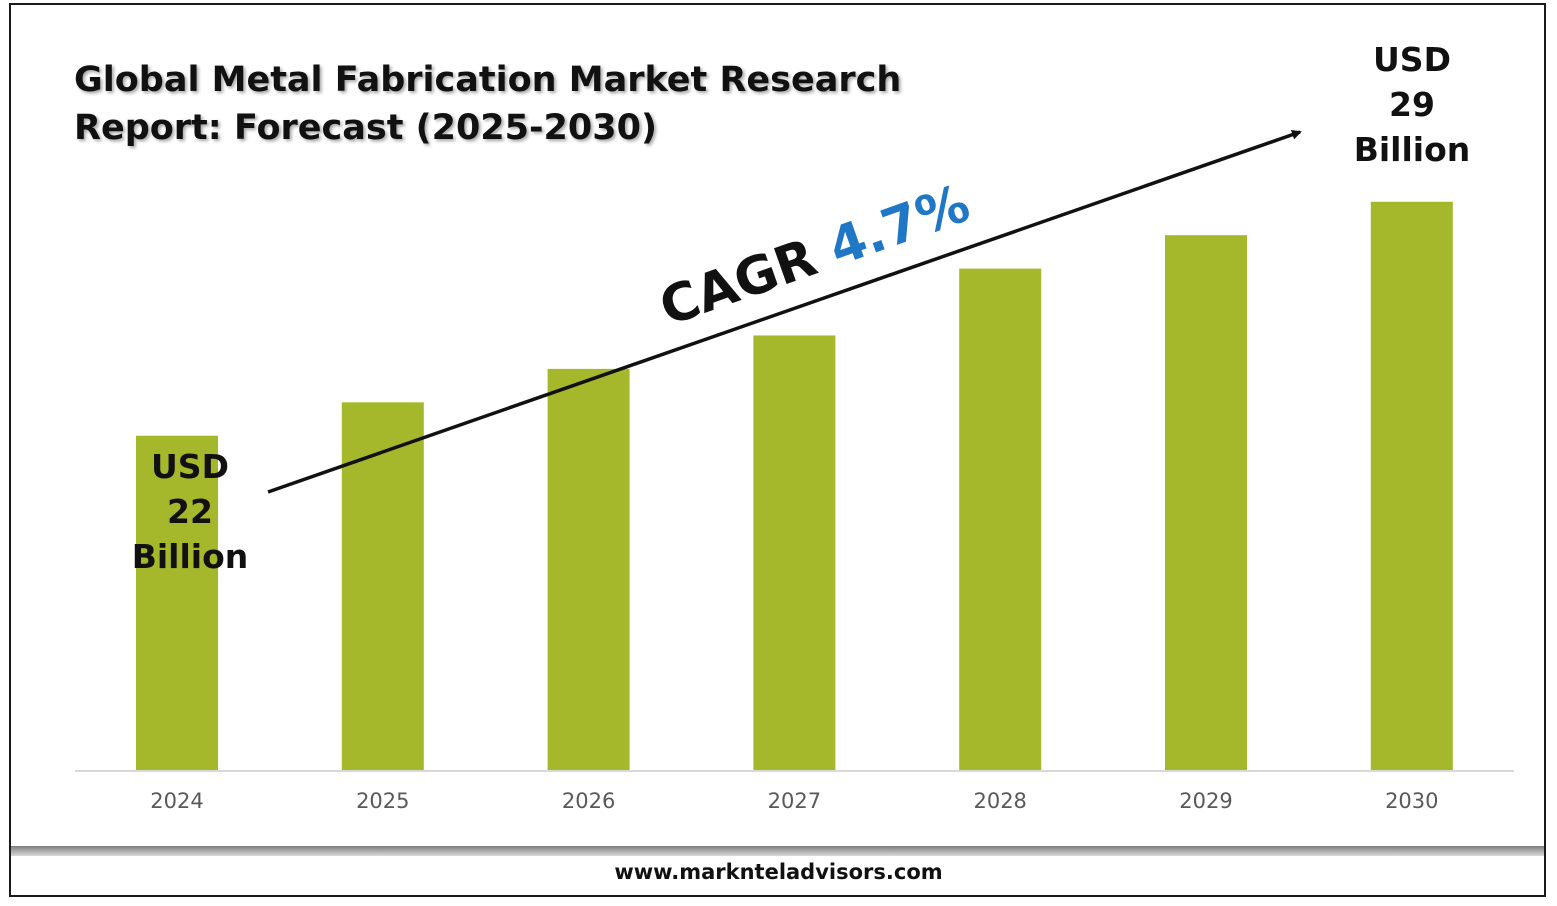  What do you see at coordinates (794, 801) in the screenshot?
I see `x-tick-label-2027: 2027` at bounding box center [794, 801].